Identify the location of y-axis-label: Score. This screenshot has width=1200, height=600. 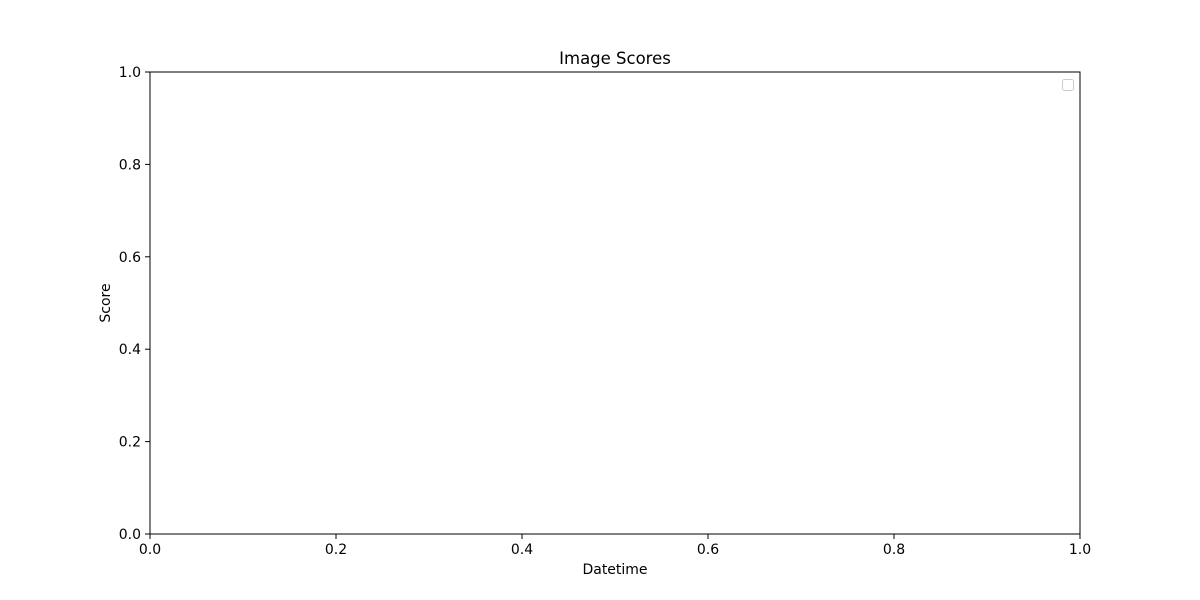
(106, 302).